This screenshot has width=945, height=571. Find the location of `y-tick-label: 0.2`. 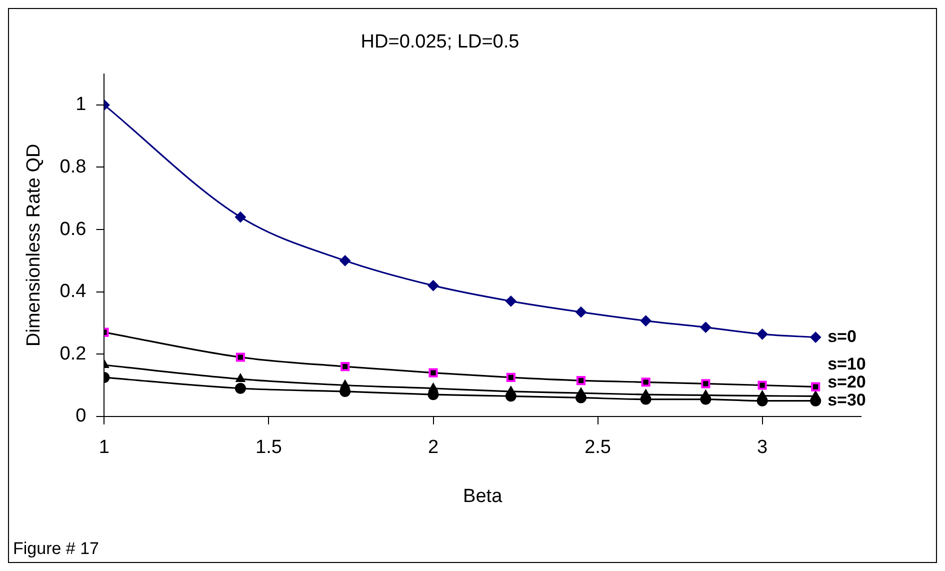

y-tick-label: 0.2 is located at coordinates (73, 353).